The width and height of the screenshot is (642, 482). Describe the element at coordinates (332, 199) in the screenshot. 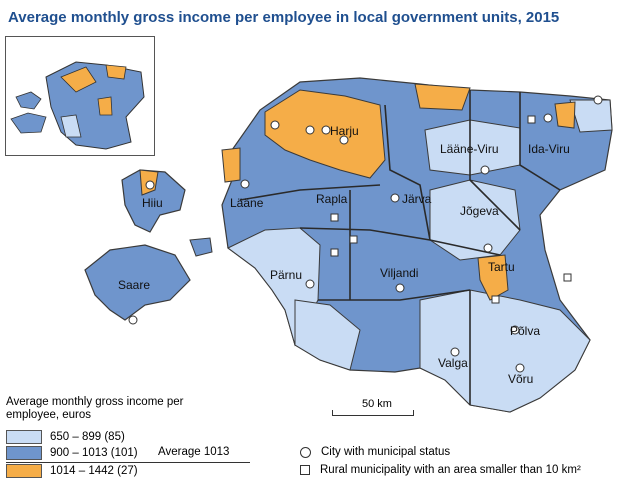

I see `county-label-rapla: Rapla` at that location.